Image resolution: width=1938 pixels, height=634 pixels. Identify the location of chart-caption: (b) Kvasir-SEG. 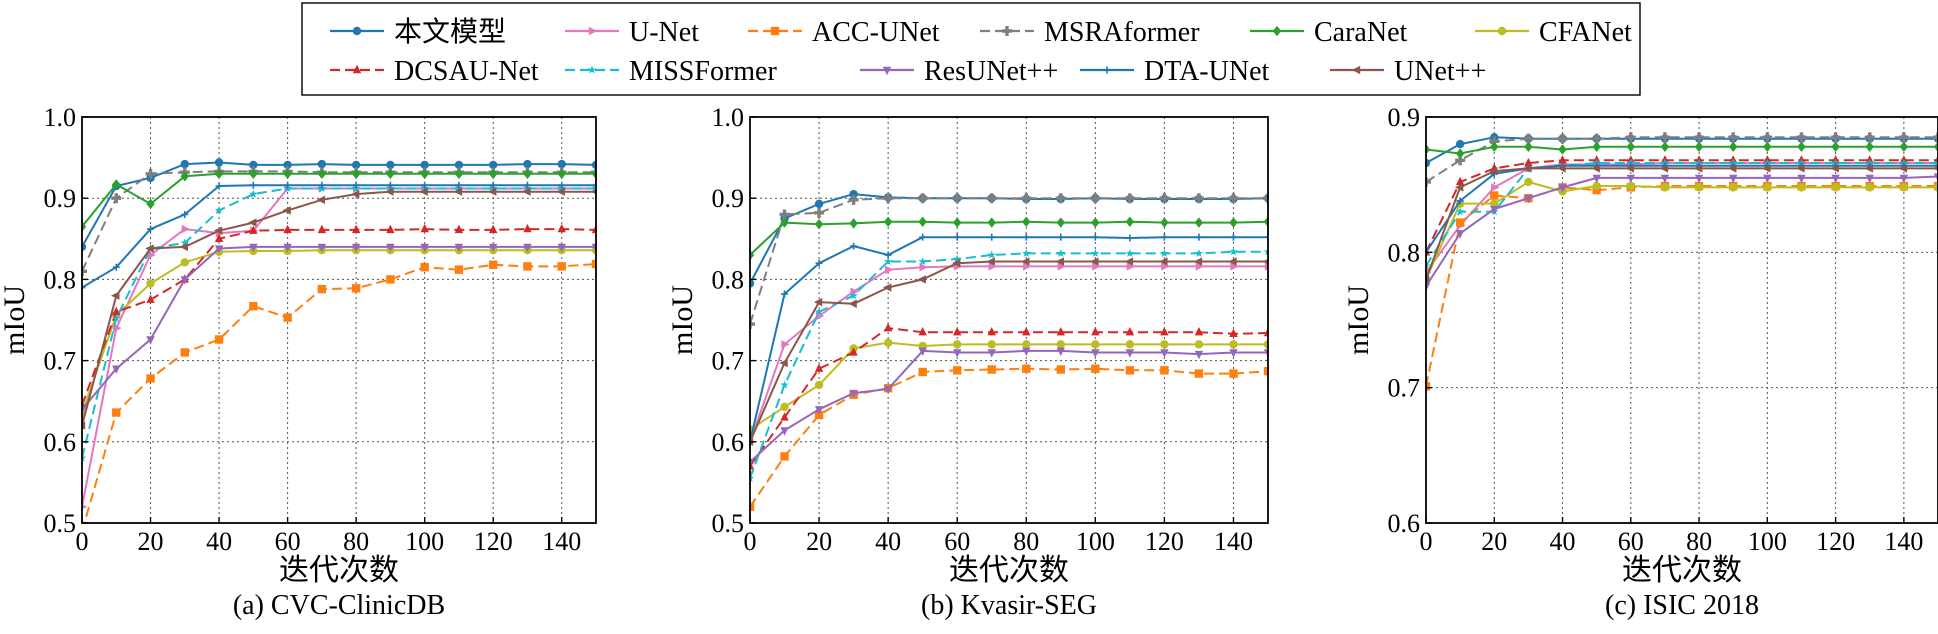
(1009, 605).